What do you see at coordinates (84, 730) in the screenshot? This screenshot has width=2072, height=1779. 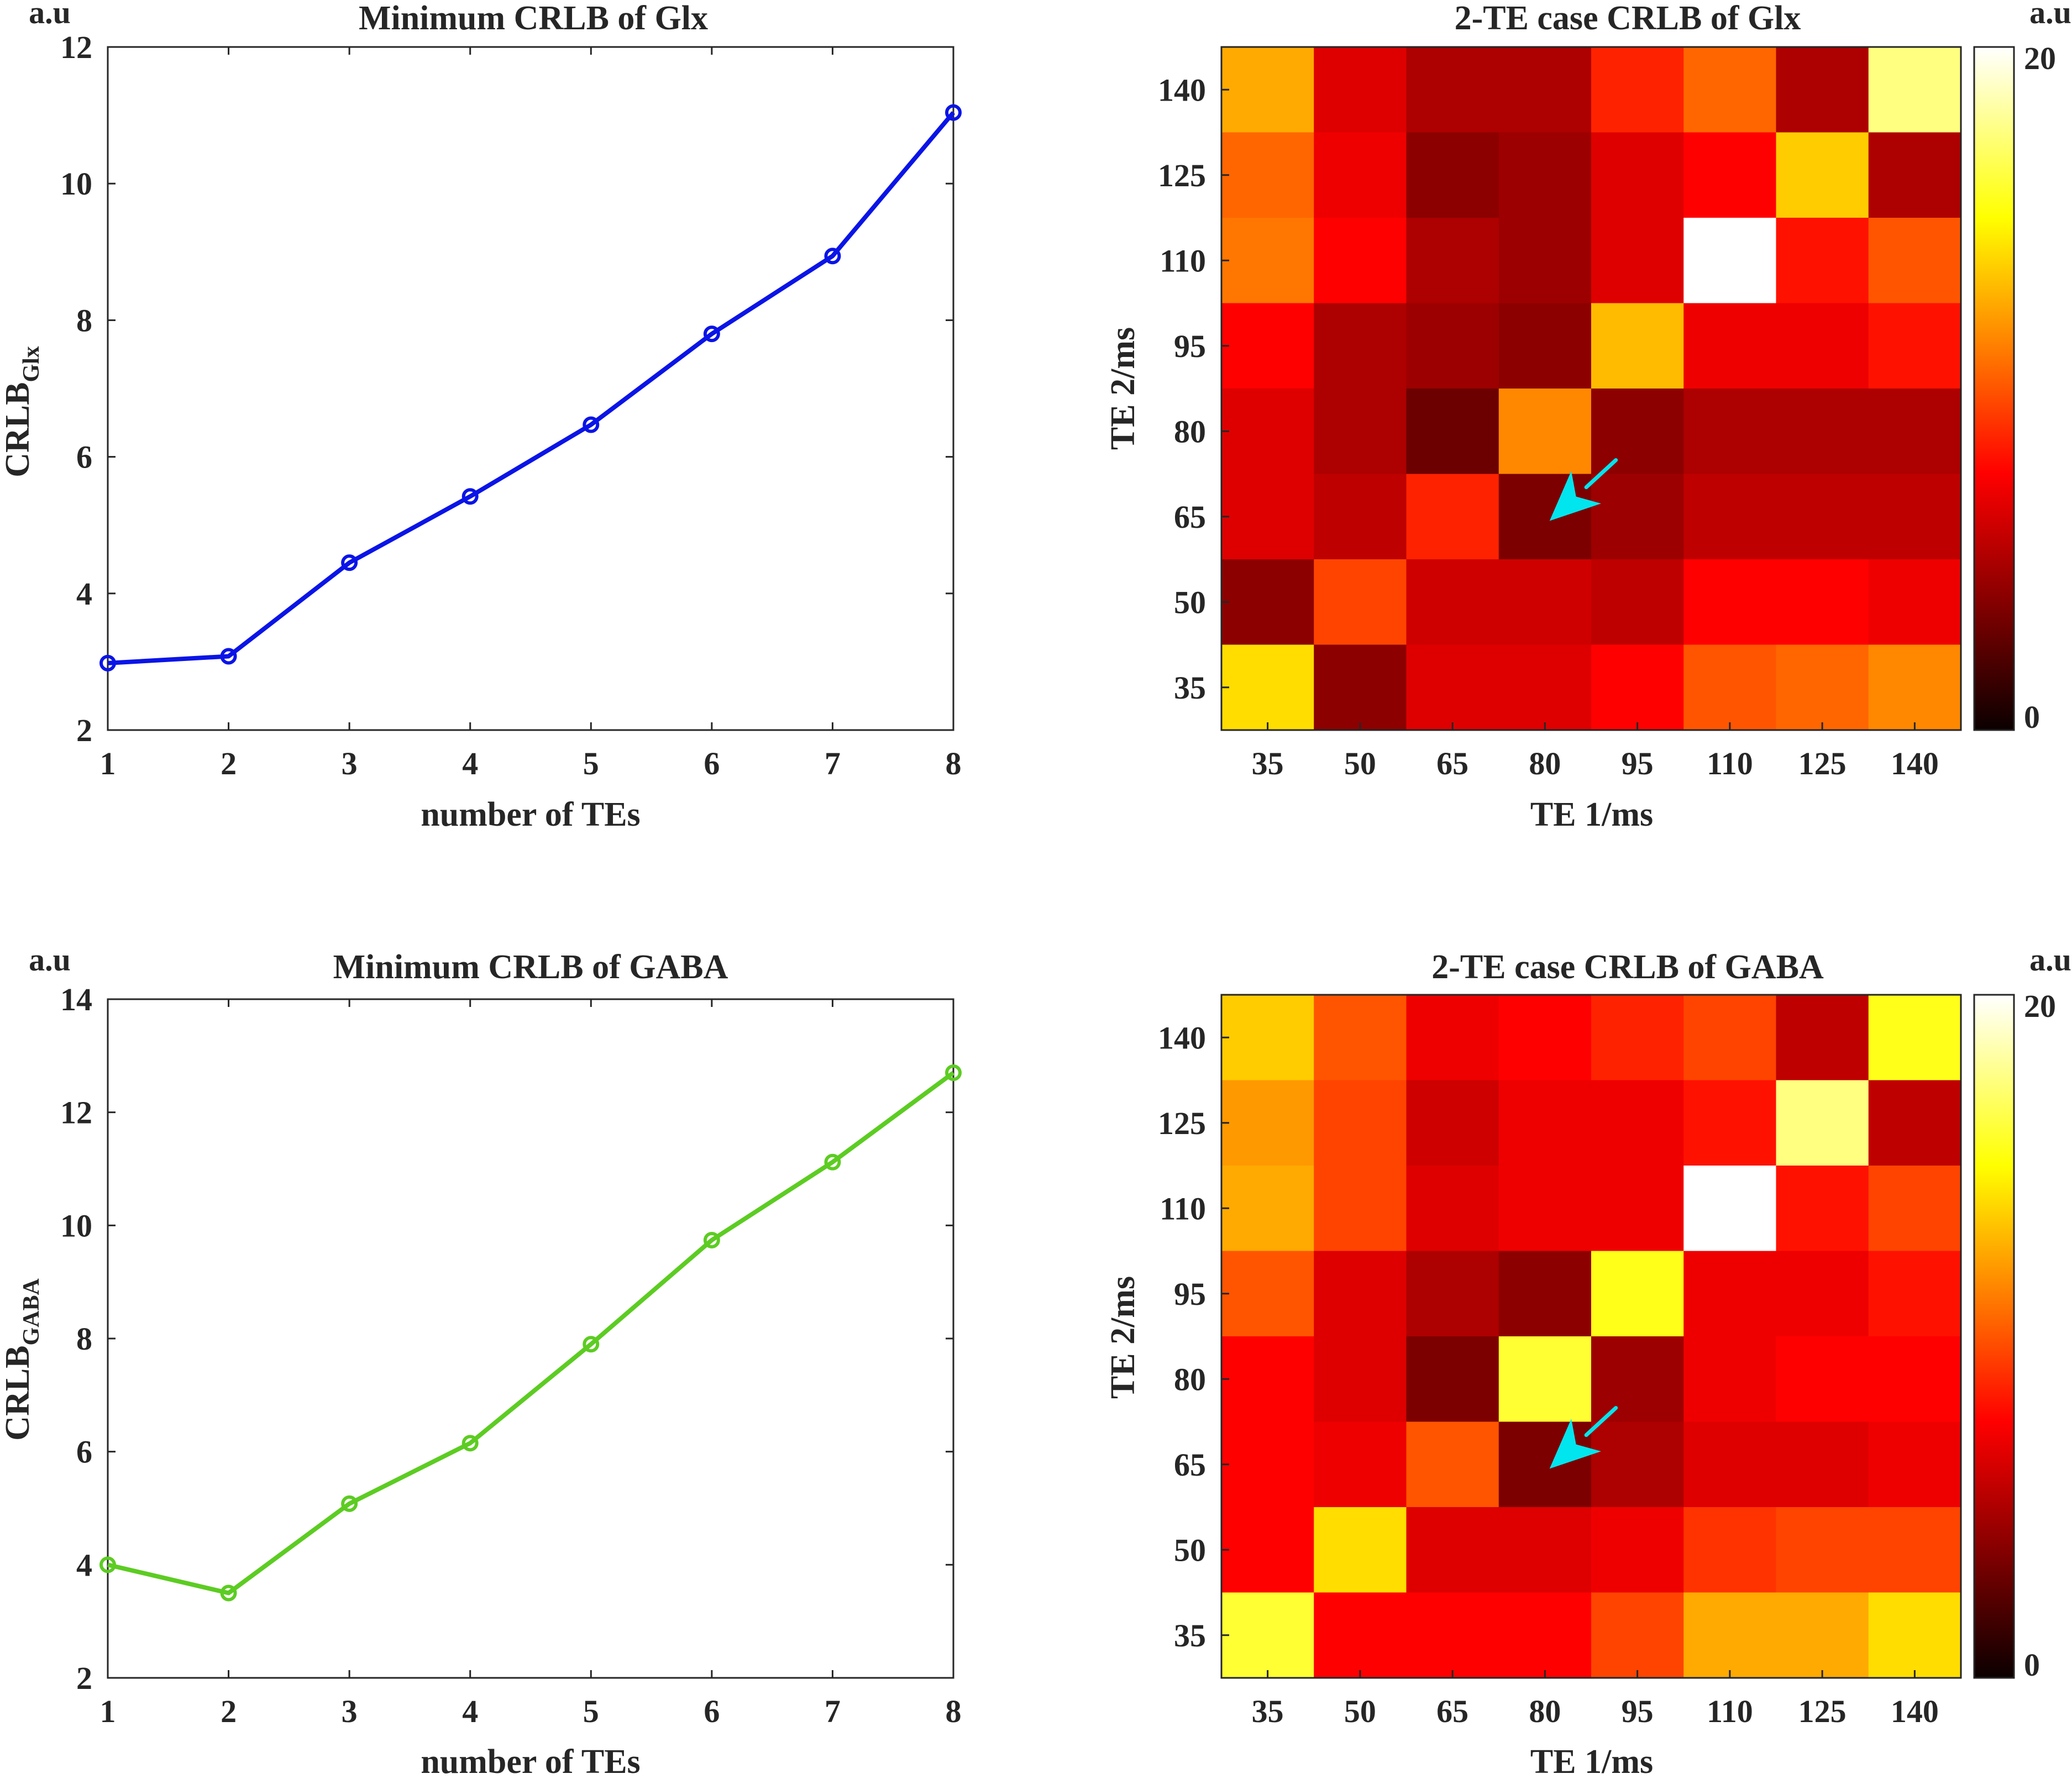 I see `glx-line-ytick-label-0: 2` at bounding box center [84, 730].